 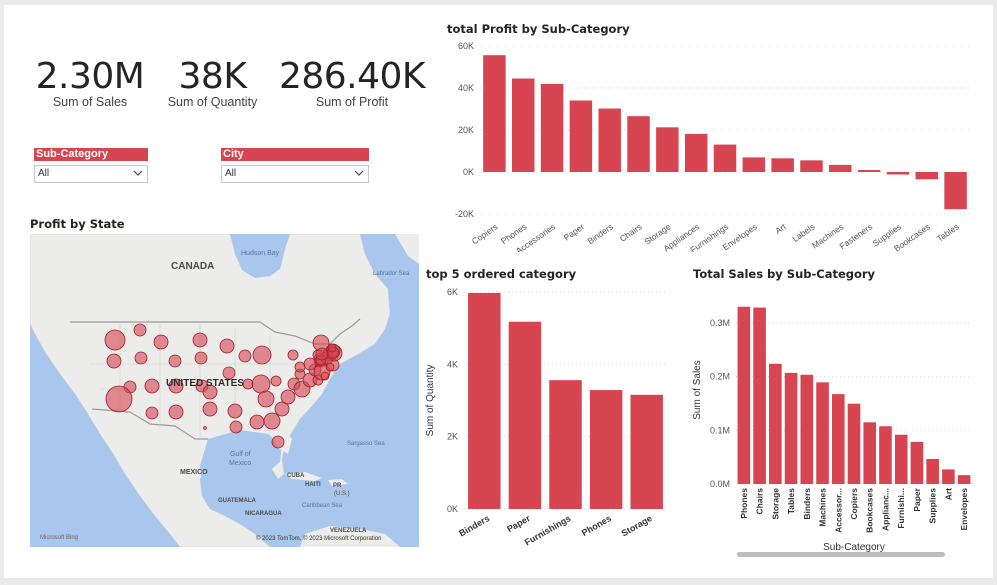 What do you see at coordinates (237, 501) in the screenshot?
I see `map-label-guatemala: GUATEMALA` at bounding box center [237, 501].